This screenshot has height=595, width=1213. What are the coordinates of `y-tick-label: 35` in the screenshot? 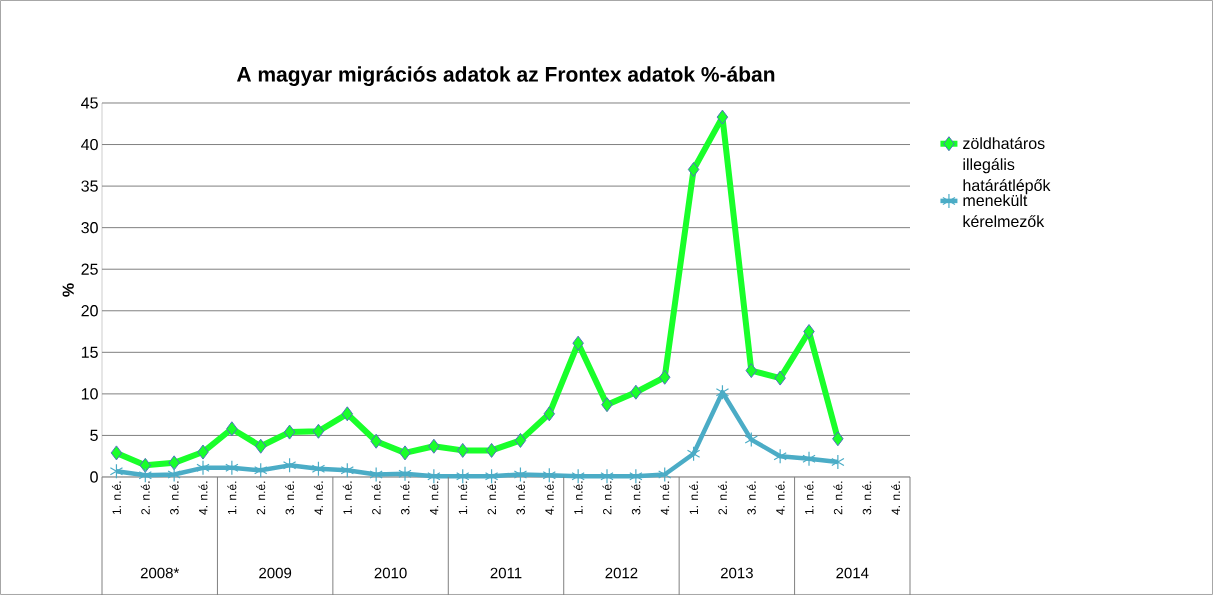 It's located at (89, 186).